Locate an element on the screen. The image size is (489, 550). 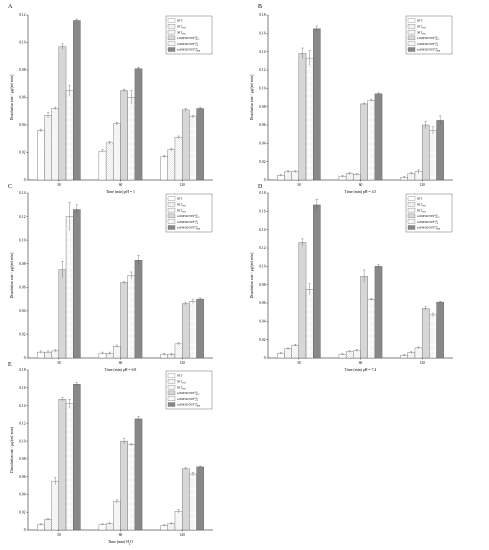
y-tick-label: 0 is located at coordinates (25, 358).